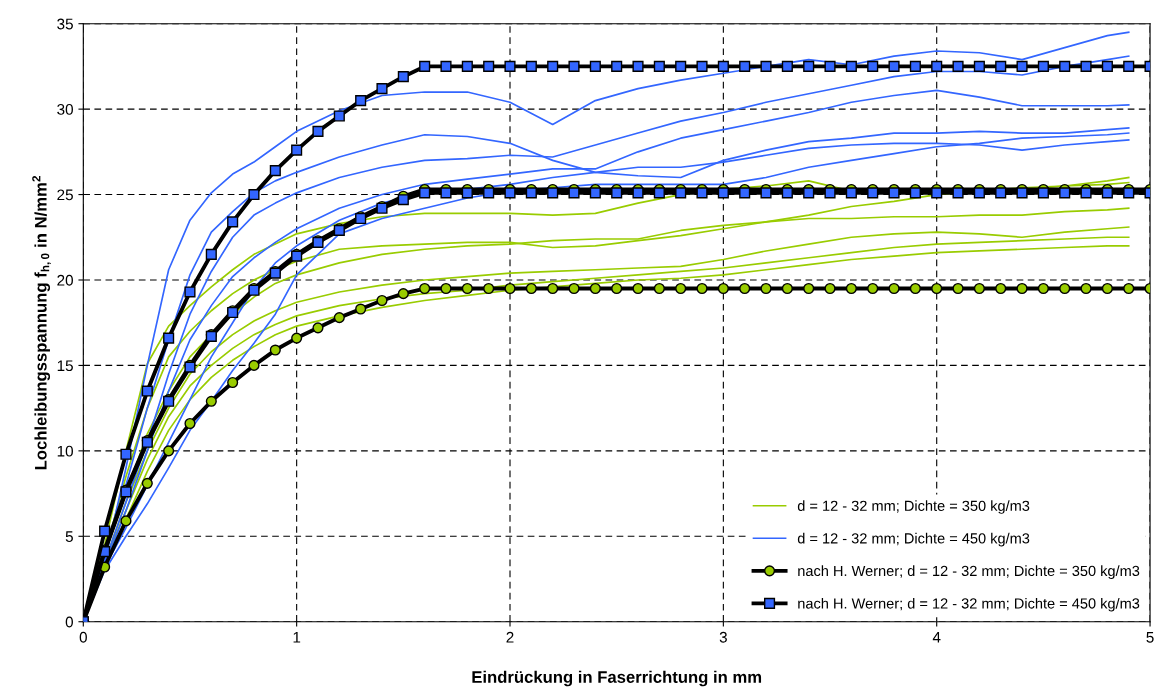  I want to click on legend-label: nach H. Werner; d = 12 - 32 mm; Dichte = 350 kg/m3, so click(969, 572).